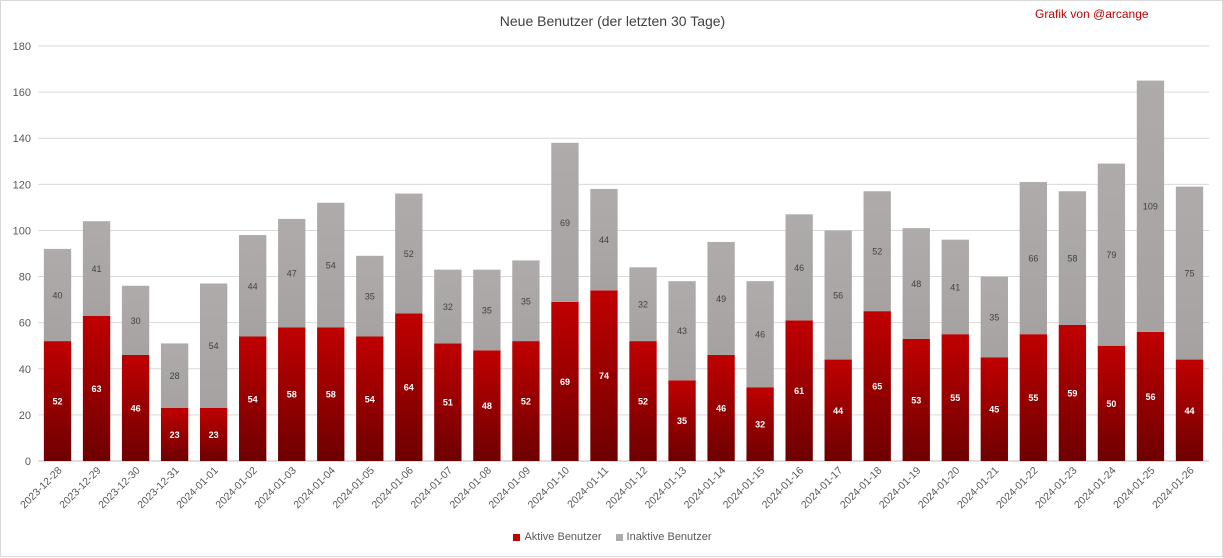 The image size is (1223, 558). I want to click on y-tick-label: 0, so click(28, 462).